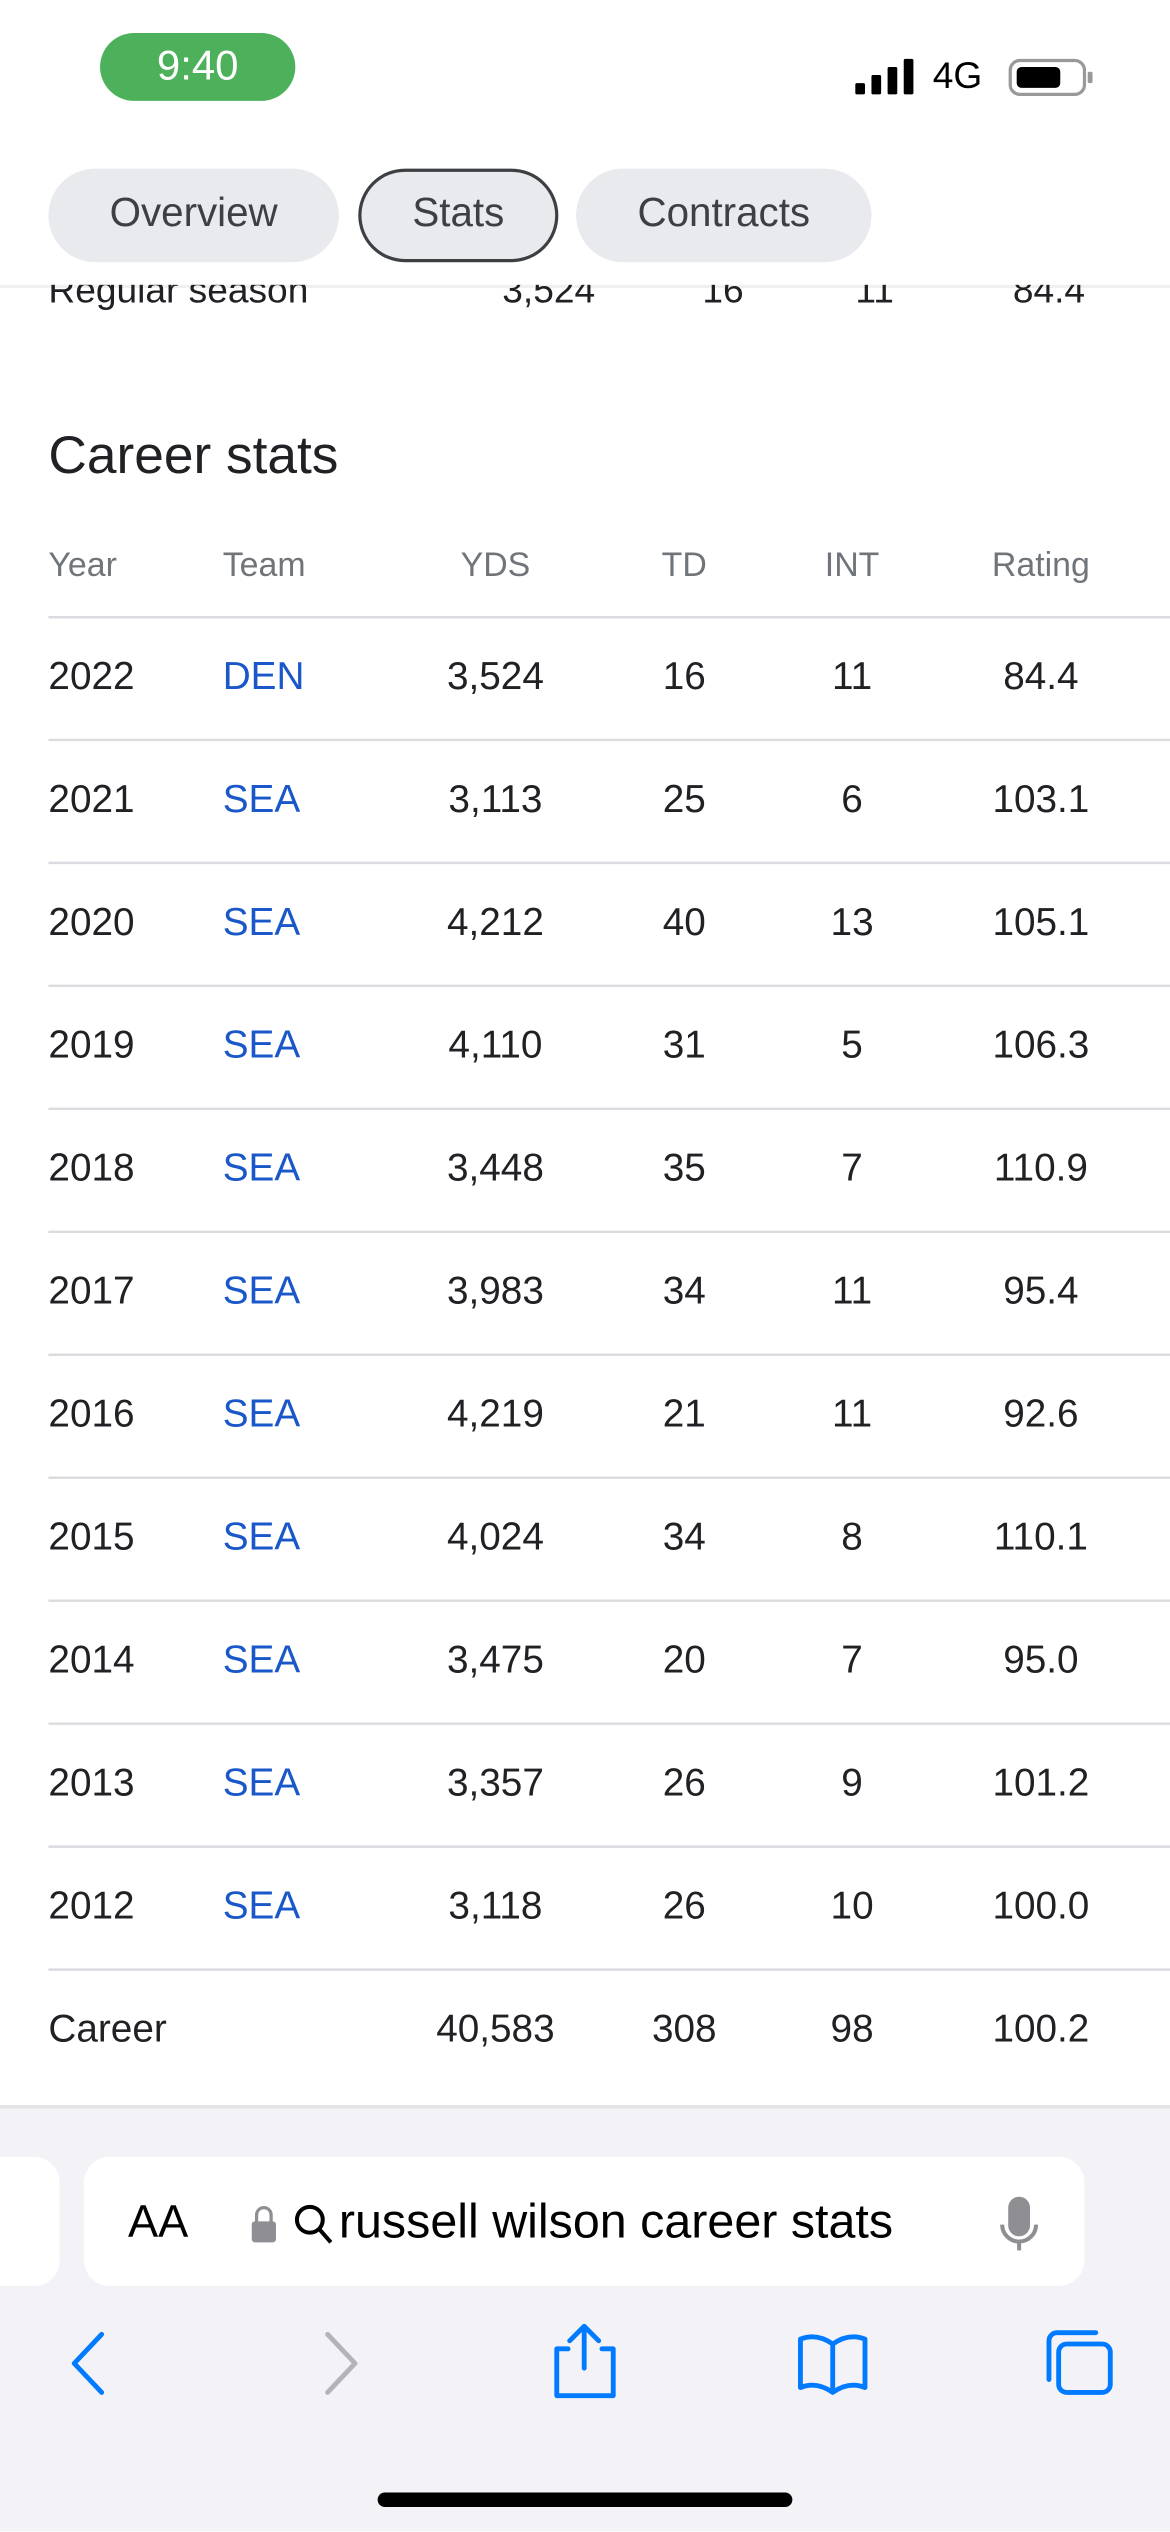  What do you see at coordinates (684, 565) in the screenshot?
I see `column-header: TD` at bounding box center [684, 565].